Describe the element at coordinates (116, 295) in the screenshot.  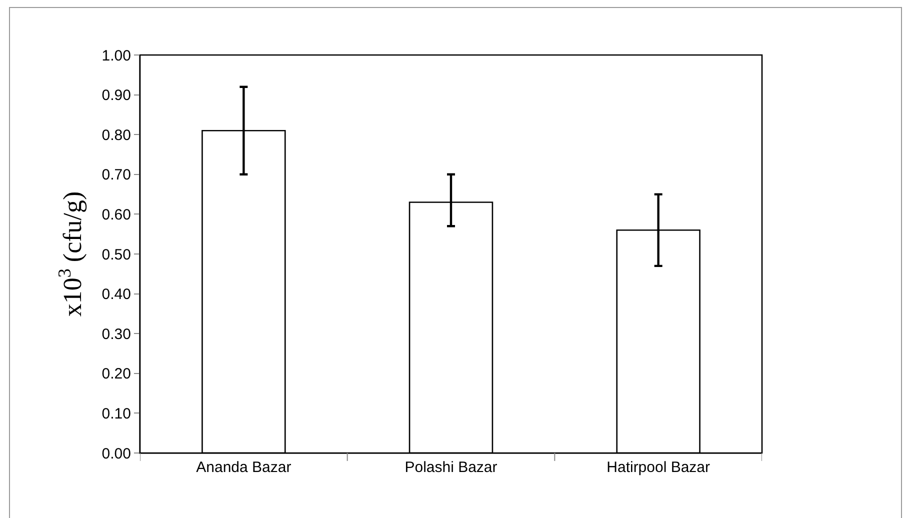
I see `y-tick-label: 0.40` at that location.